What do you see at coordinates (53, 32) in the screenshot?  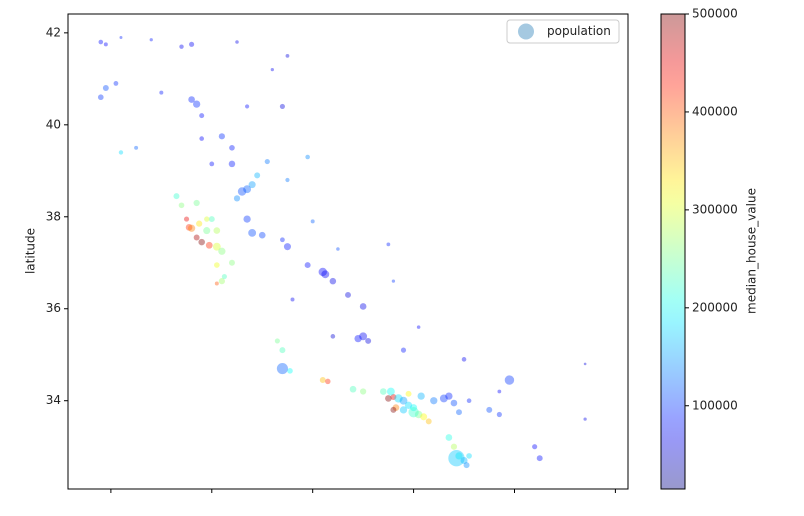 I see `y-tick-label: 42` at bounding box center [53, 32].